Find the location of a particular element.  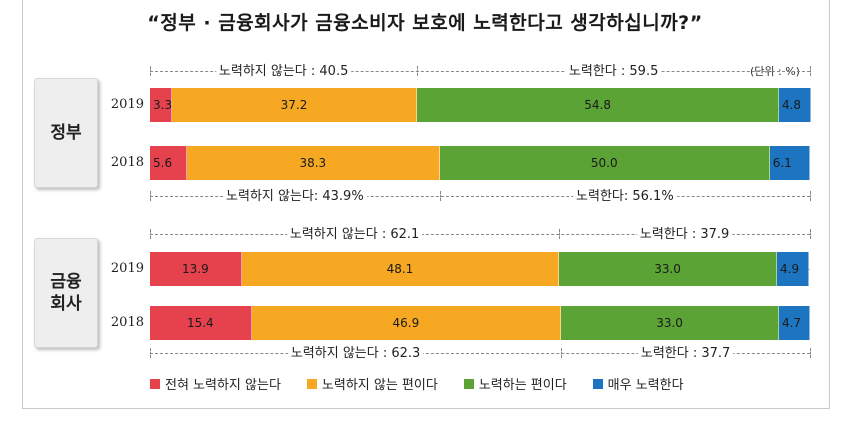

bar-segment: 13.9 is located at coordinates (196, 269).